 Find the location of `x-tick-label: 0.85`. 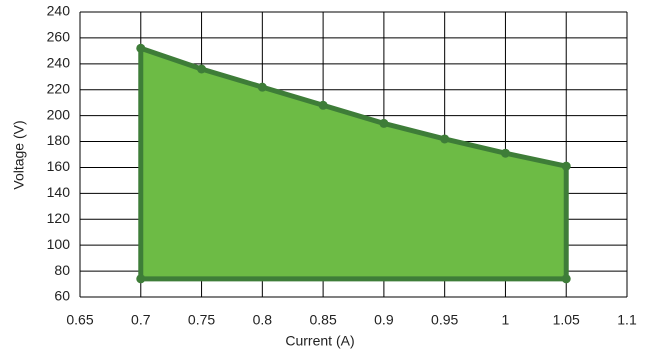

x-tick-label: 0.85 is located at coordinates (322, 320).